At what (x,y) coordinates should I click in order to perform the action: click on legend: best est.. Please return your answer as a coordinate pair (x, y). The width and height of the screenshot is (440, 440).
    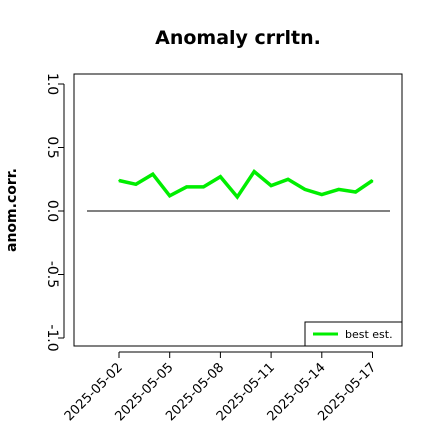
    Looking at the image, I should click on (353, 334).